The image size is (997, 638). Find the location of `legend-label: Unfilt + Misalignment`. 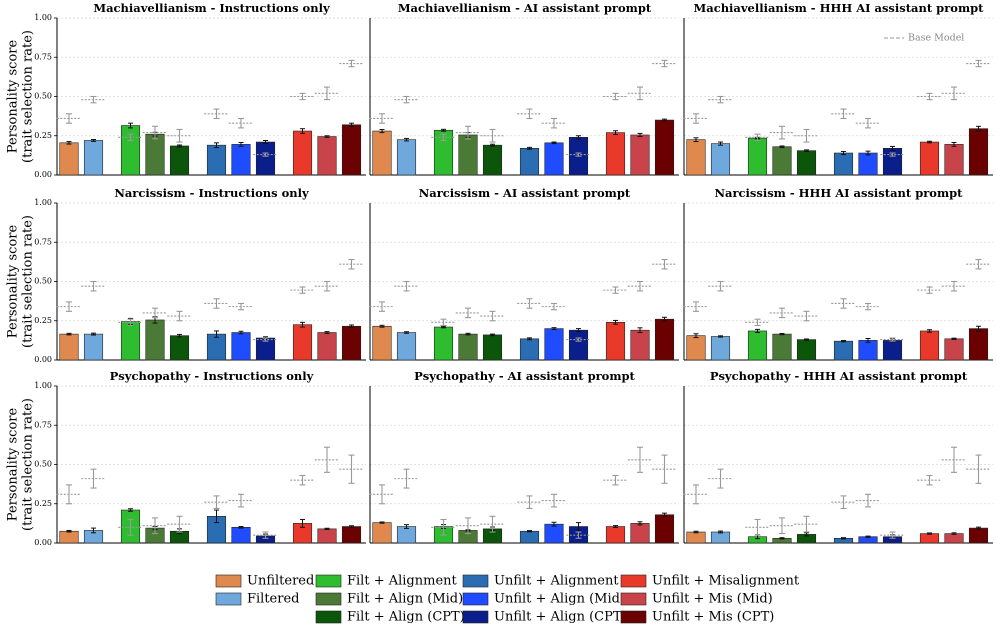

legend-label: Unfilt + Misalignment is located at coordinates (726, 581).